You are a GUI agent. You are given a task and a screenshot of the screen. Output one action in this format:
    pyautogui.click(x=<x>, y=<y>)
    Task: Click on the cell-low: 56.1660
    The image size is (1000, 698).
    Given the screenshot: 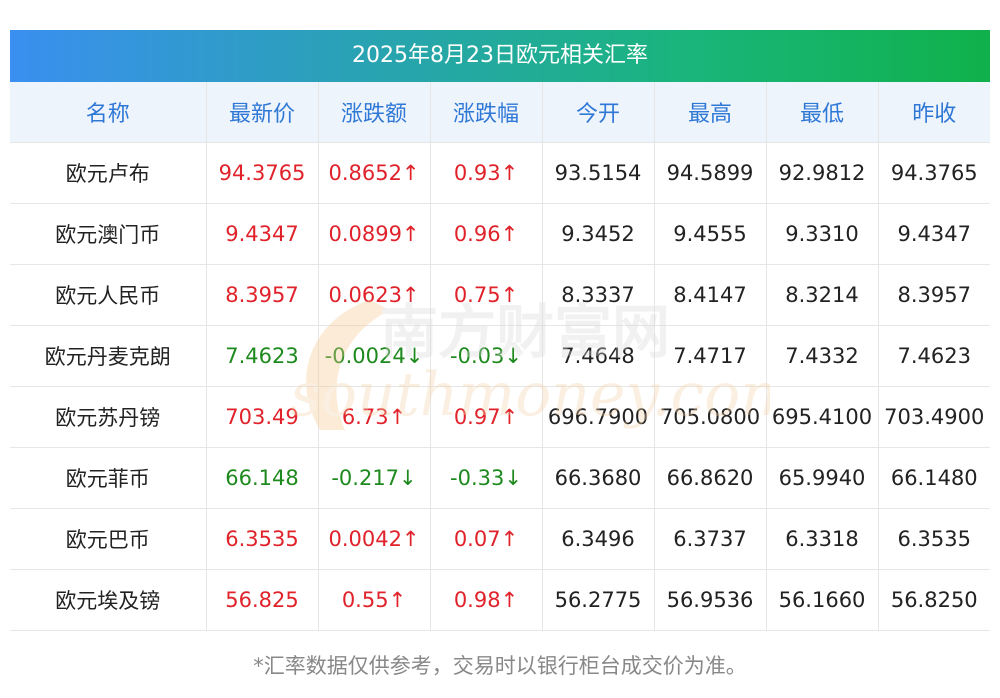 What is the action you would take?
    pyautogui.click(x=822, y=600)
    